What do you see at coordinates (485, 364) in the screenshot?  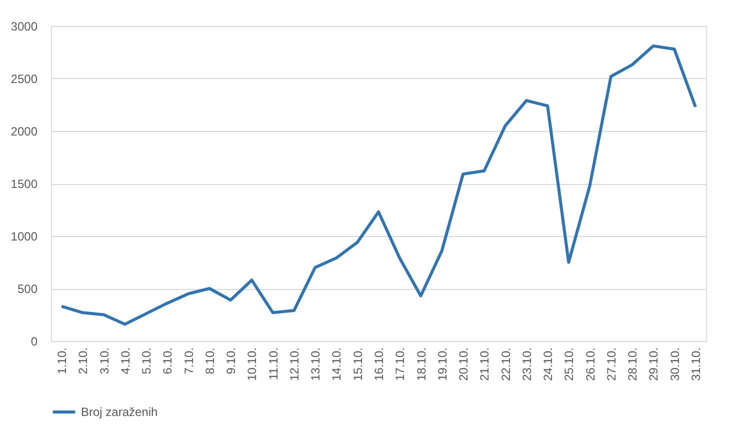 I see `x-tick-label: 21.10.` at bounding box center [485, 364].